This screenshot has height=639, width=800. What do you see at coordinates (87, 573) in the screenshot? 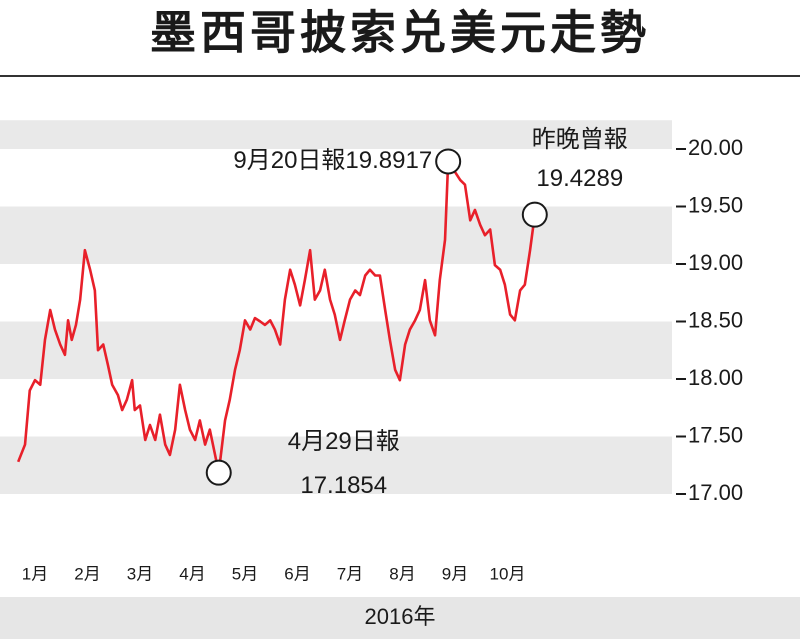
I see `x-tick-label: 2月` at bounding box center [87, 573].